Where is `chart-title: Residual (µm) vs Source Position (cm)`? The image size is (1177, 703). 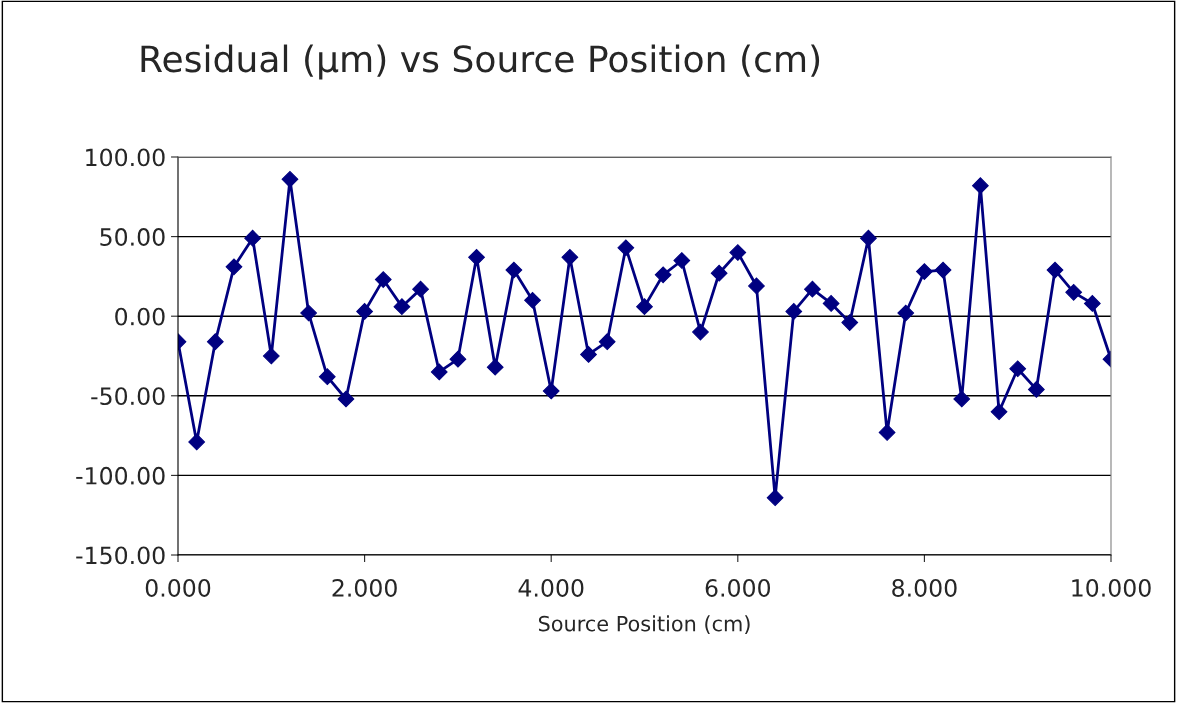 chart-title: Residual (µm) vs Source Position (cm) is located at coordinates (480, 62).